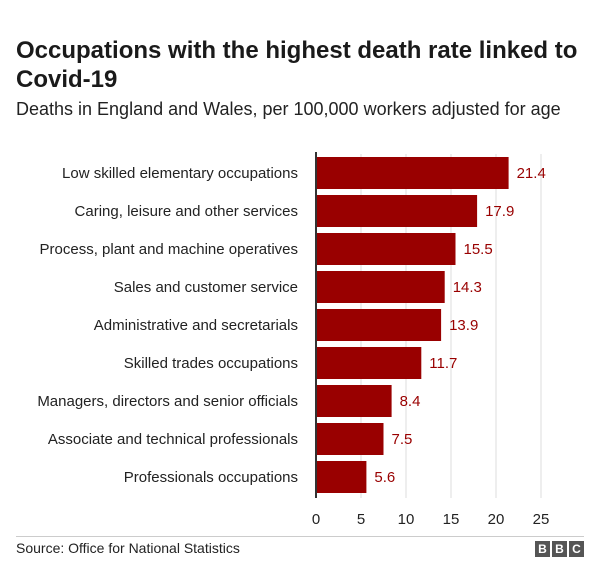  Describe the element at coordinates (406, 519) in the screenshot. I see `x-tick-label-2: 10` at that location.